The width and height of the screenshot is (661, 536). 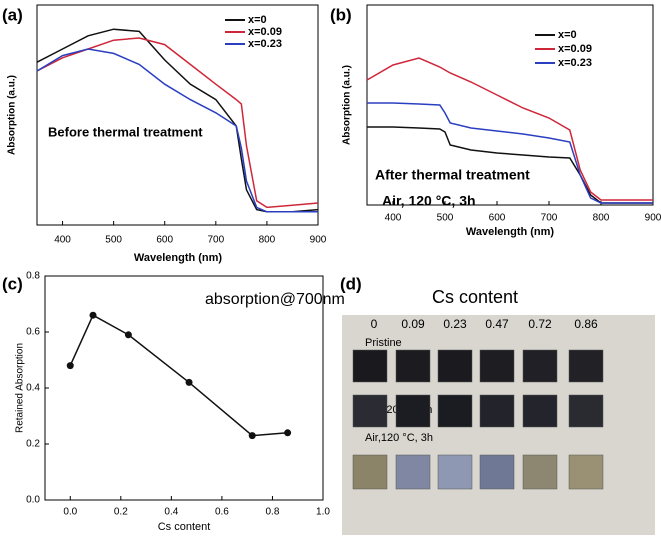 I want to click on panel-label: (b), so click(x=341, y=14).